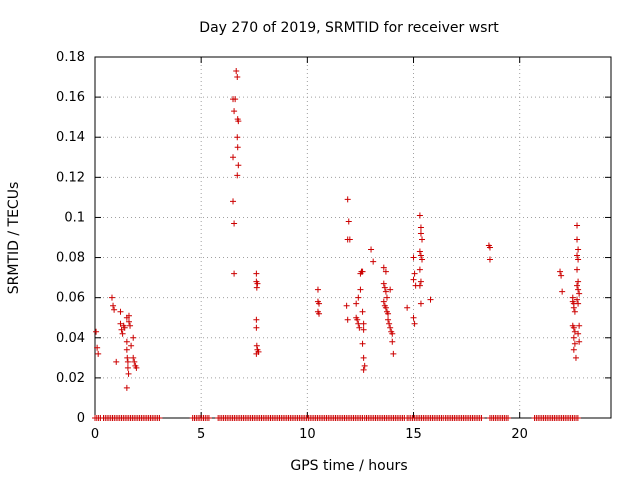  I want to click on x-axis-label: GPS time / hours, so click(348, 466).